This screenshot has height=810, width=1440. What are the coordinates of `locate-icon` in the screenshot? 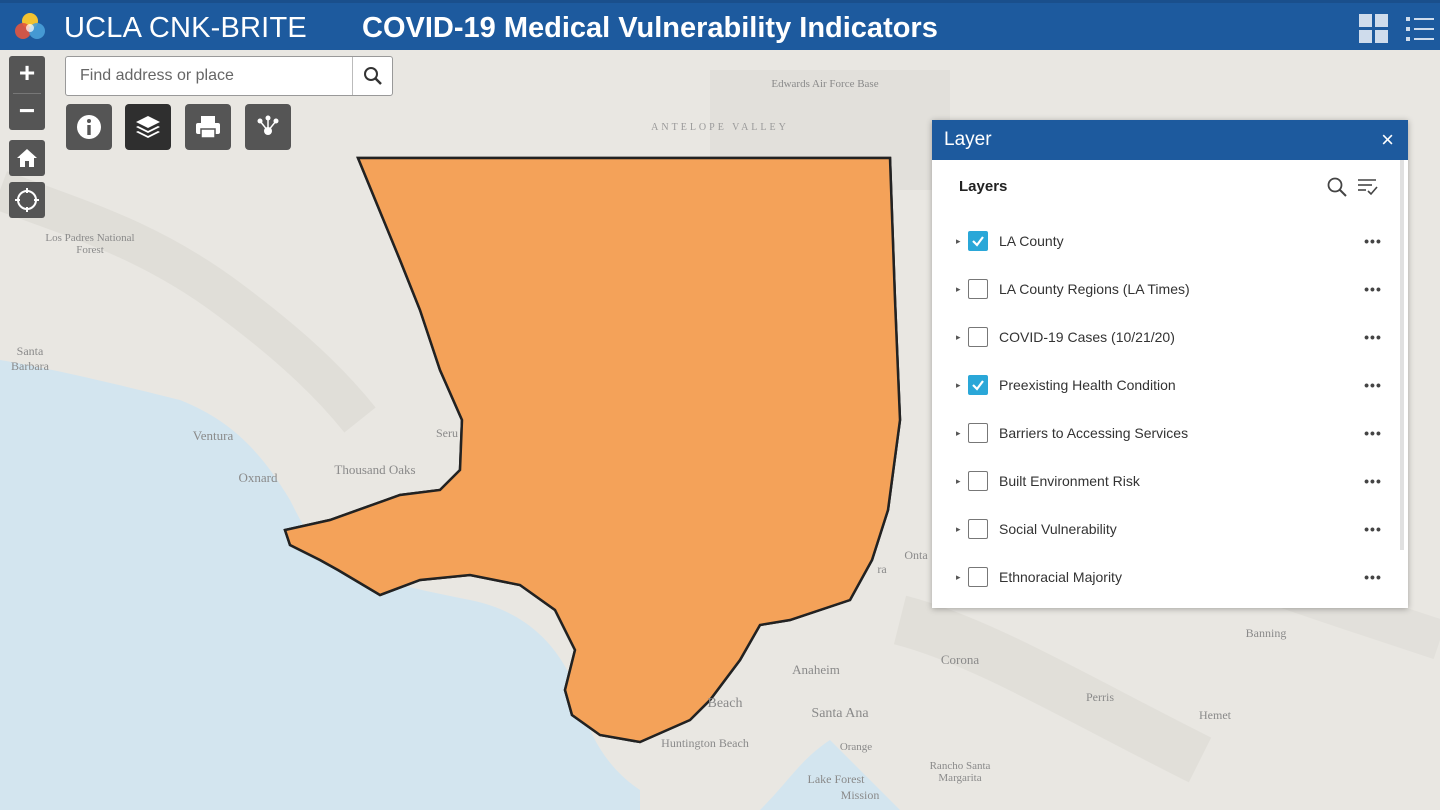 It's located at (27, 200).